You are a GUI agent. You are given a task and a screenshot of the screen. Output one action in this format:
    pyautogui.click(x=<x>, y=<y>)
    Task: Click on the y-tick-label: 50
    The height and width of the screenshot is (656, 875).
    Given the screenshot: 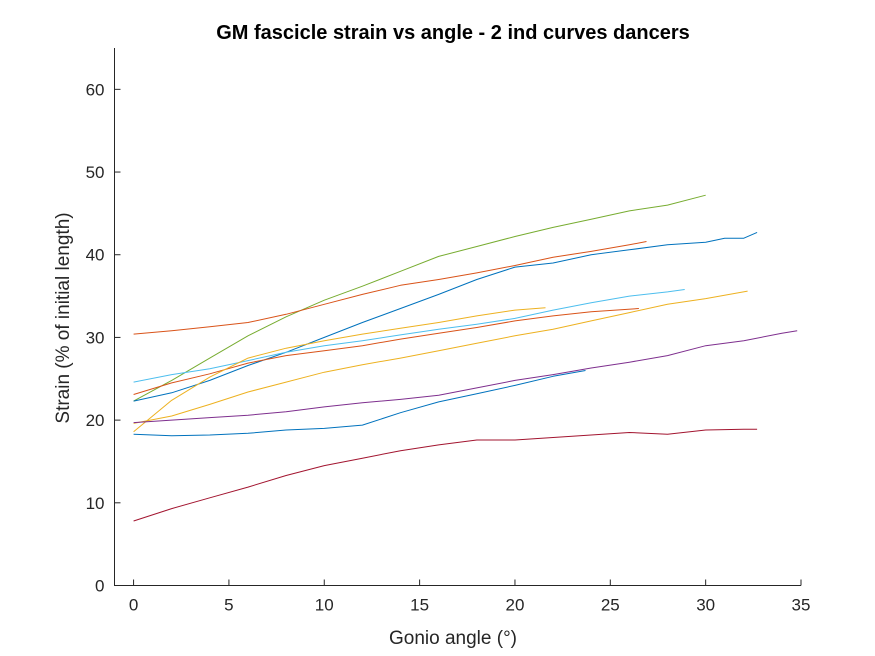 What is the action you would take?
    pyautogui.click(x=95, y=172)
    